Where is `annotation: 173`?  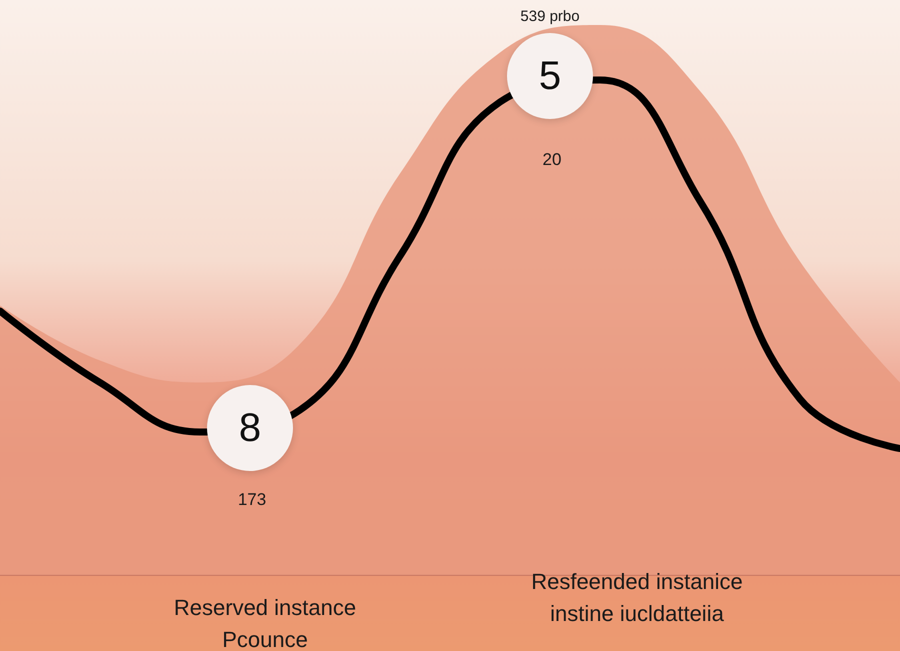 annotation: 173 is located at coordinates (252, 500).